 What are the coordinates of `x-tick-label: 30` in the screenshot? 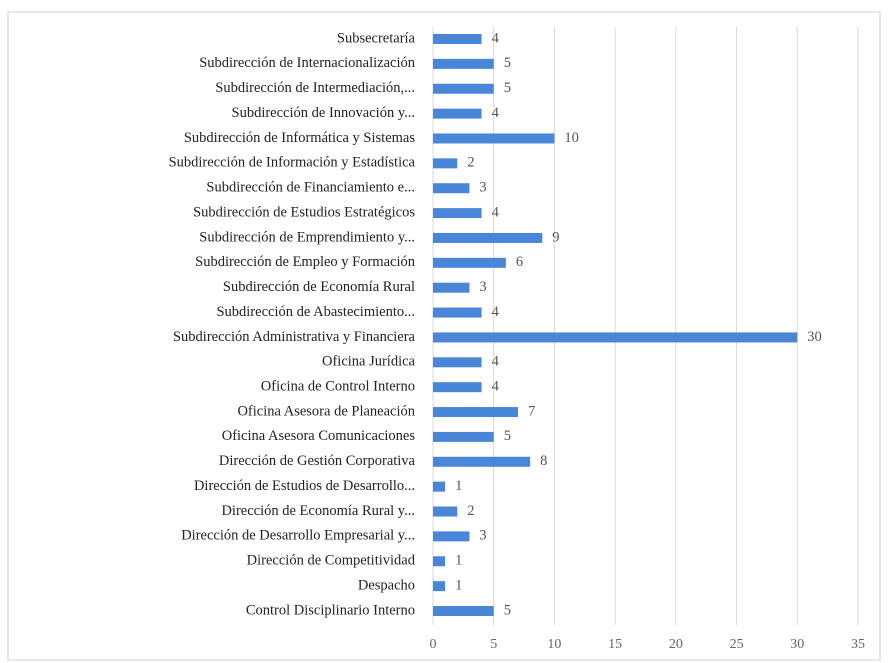 It's located at (797, 644).